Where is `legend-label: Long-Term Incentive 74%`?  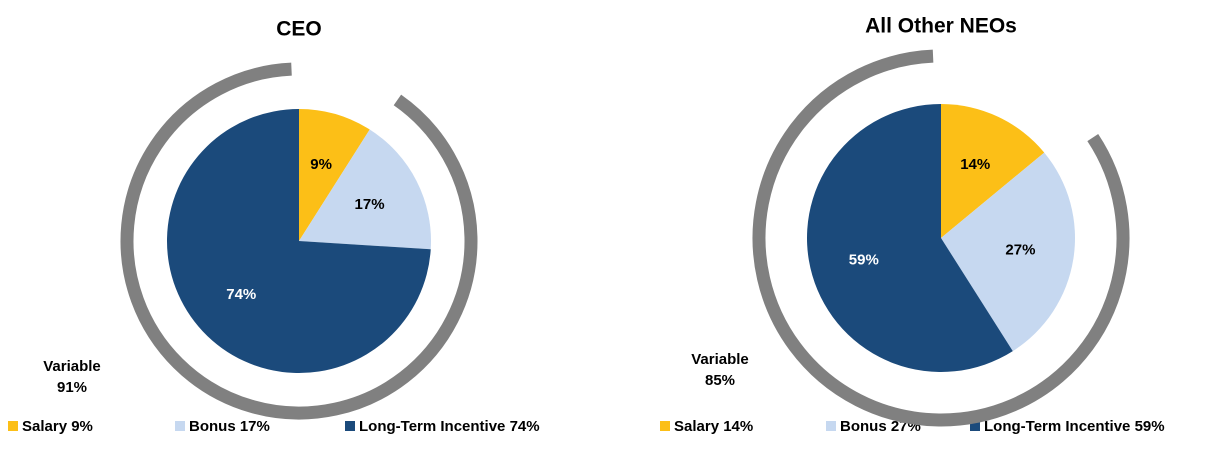 legend-label: Long-Term Incentive 74% is located at coordinates (449, 426).